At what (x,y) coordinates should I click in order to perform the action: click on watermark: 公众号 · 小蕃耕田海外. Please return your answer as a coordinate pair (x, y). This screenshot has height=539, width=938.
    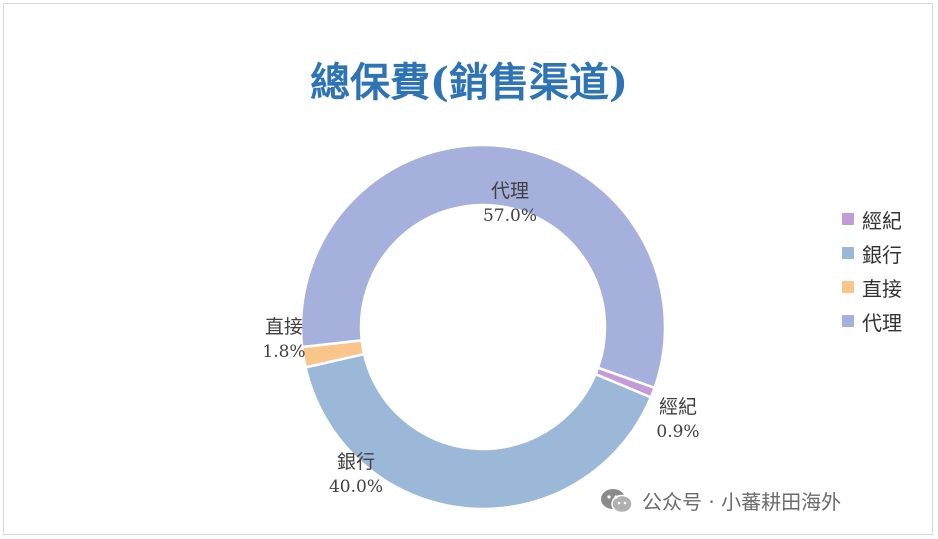
    Looking at the image, I should click on (720, 500).